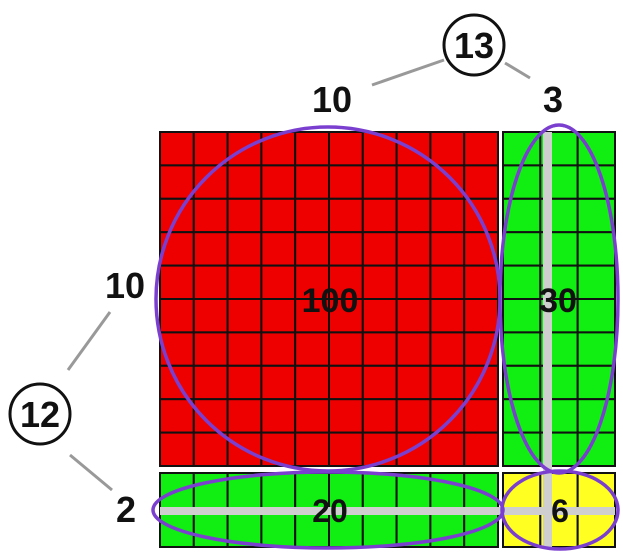 The height and width of the screenshot is (556, 623). I want to click on label-20: 20, so click(330, 511).